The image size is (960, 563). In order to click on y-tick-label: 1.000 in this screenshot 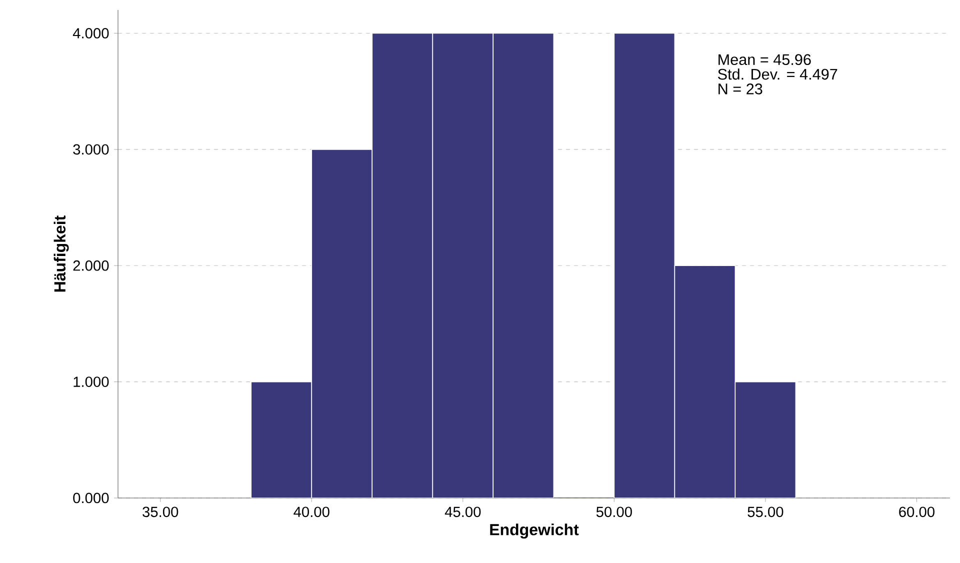, I will do `click(91, 381)`.